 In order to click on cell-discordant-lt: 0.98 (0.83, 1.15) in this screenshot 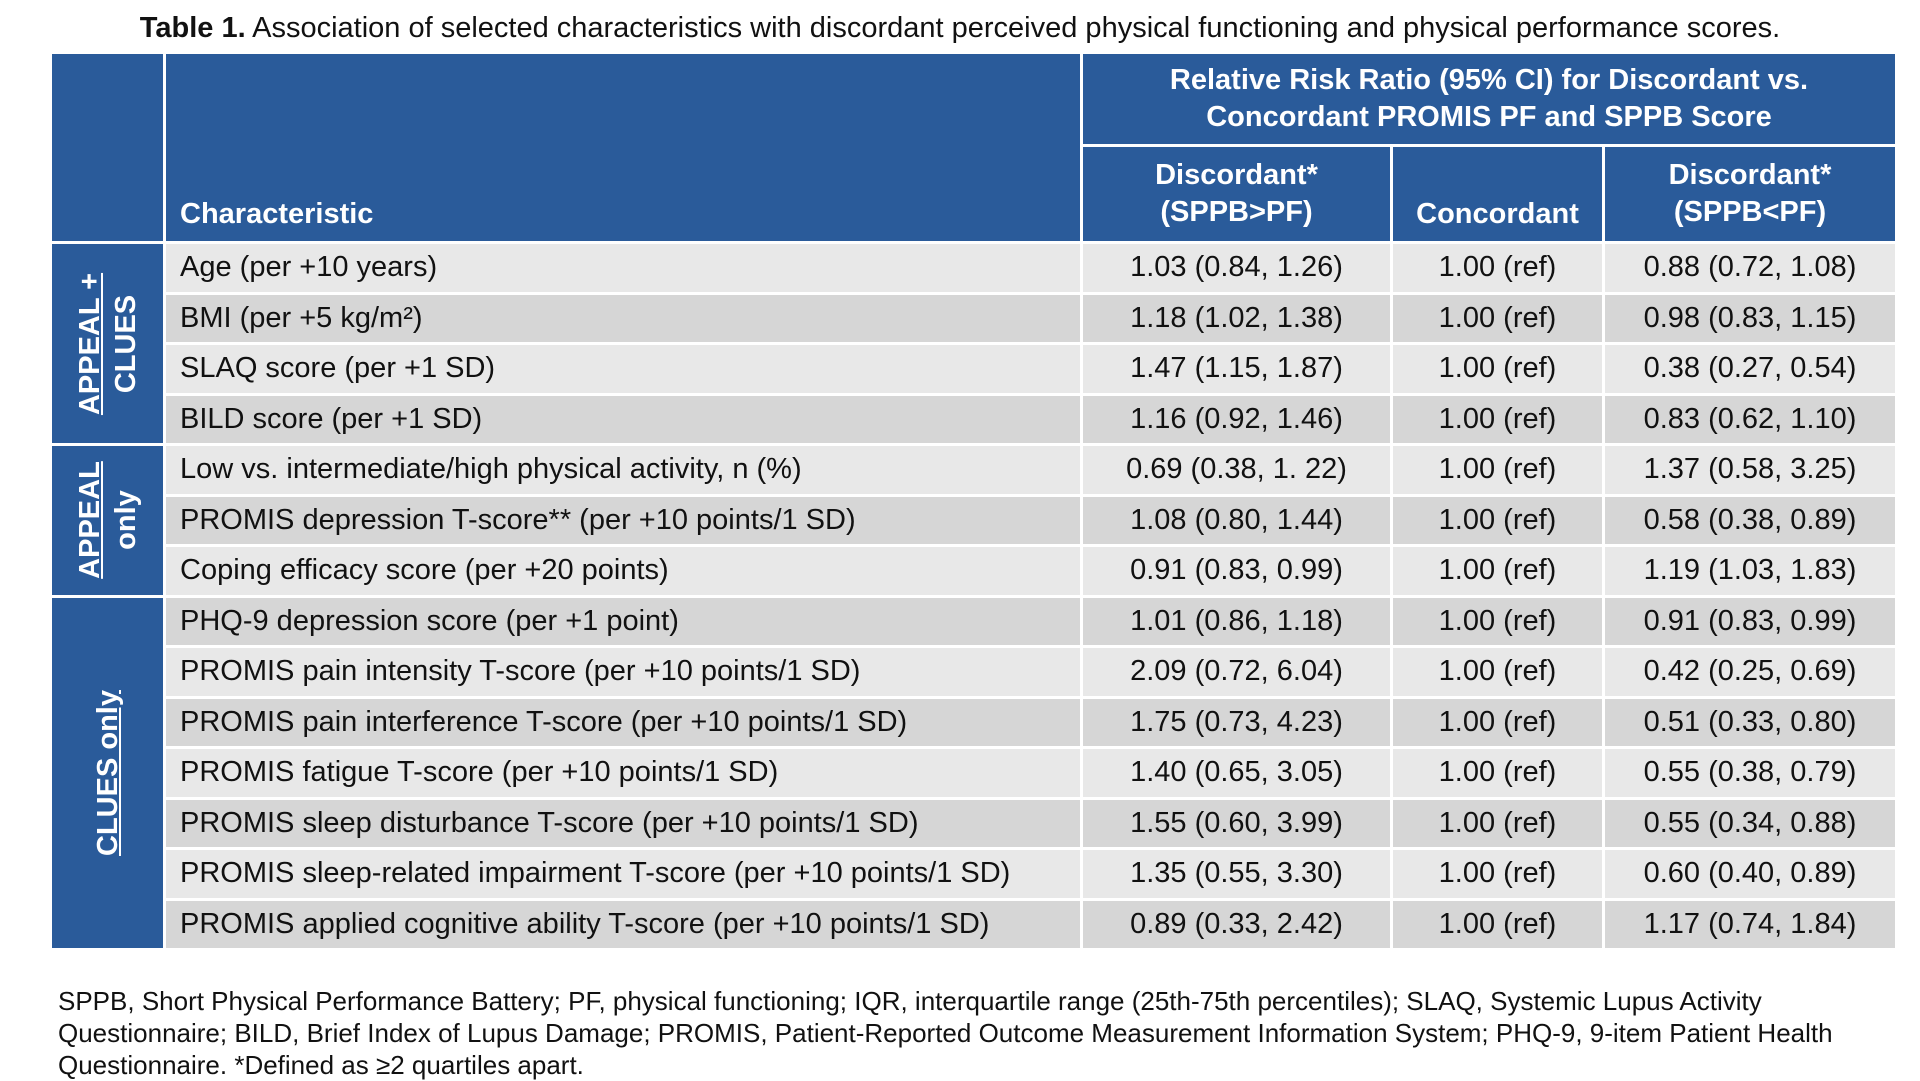, I will do `click(1750, 318)`.